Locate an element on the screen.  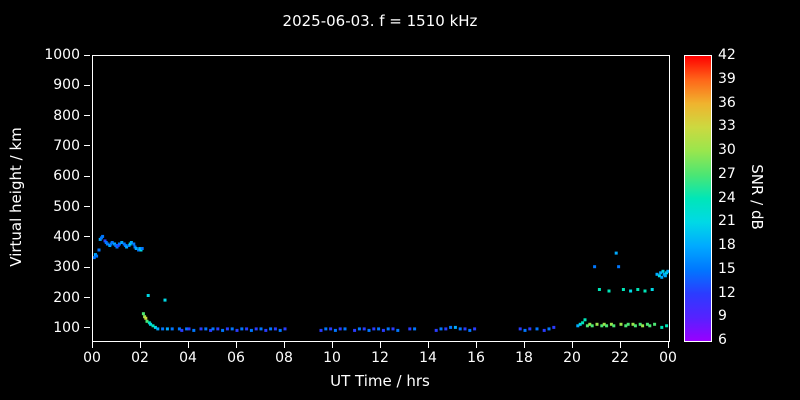
y-tick-label: 300 is located at coordinates (66, 267).